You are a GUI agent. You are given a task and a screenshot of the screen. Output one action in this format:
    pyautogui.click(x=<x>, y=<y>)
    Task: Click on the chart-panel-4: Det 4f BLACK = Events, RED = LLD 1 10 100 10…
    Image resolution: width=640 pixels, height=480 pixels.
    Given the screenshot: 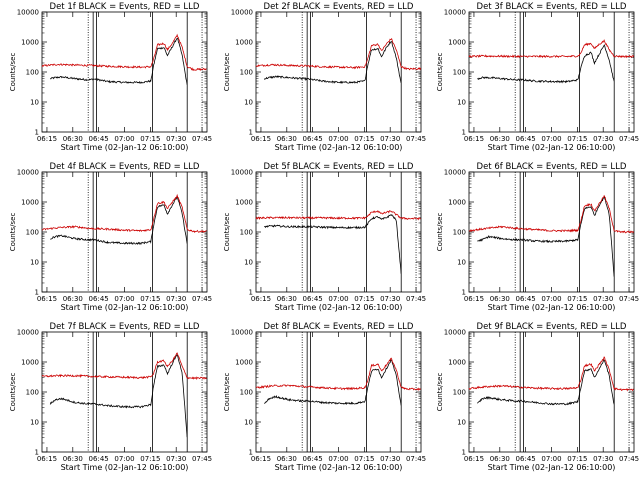 What is the action you would take?
    pyautogui.click(x=110, y=237)
    